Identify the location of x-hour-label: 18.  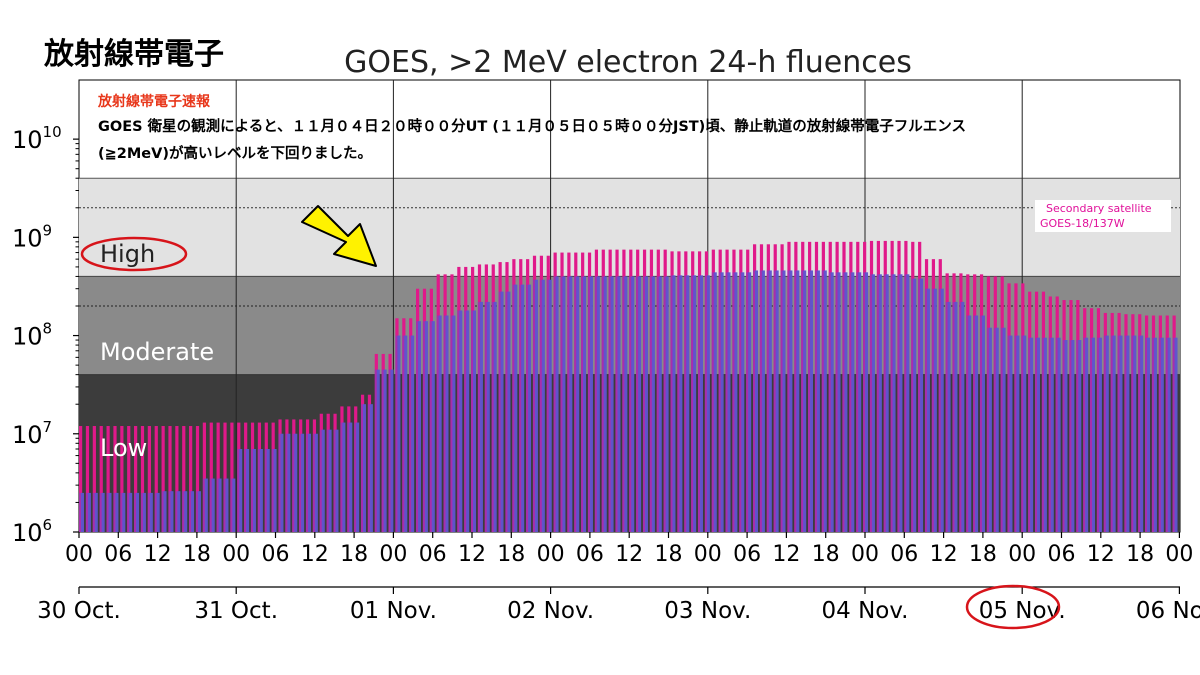
(197, 554).